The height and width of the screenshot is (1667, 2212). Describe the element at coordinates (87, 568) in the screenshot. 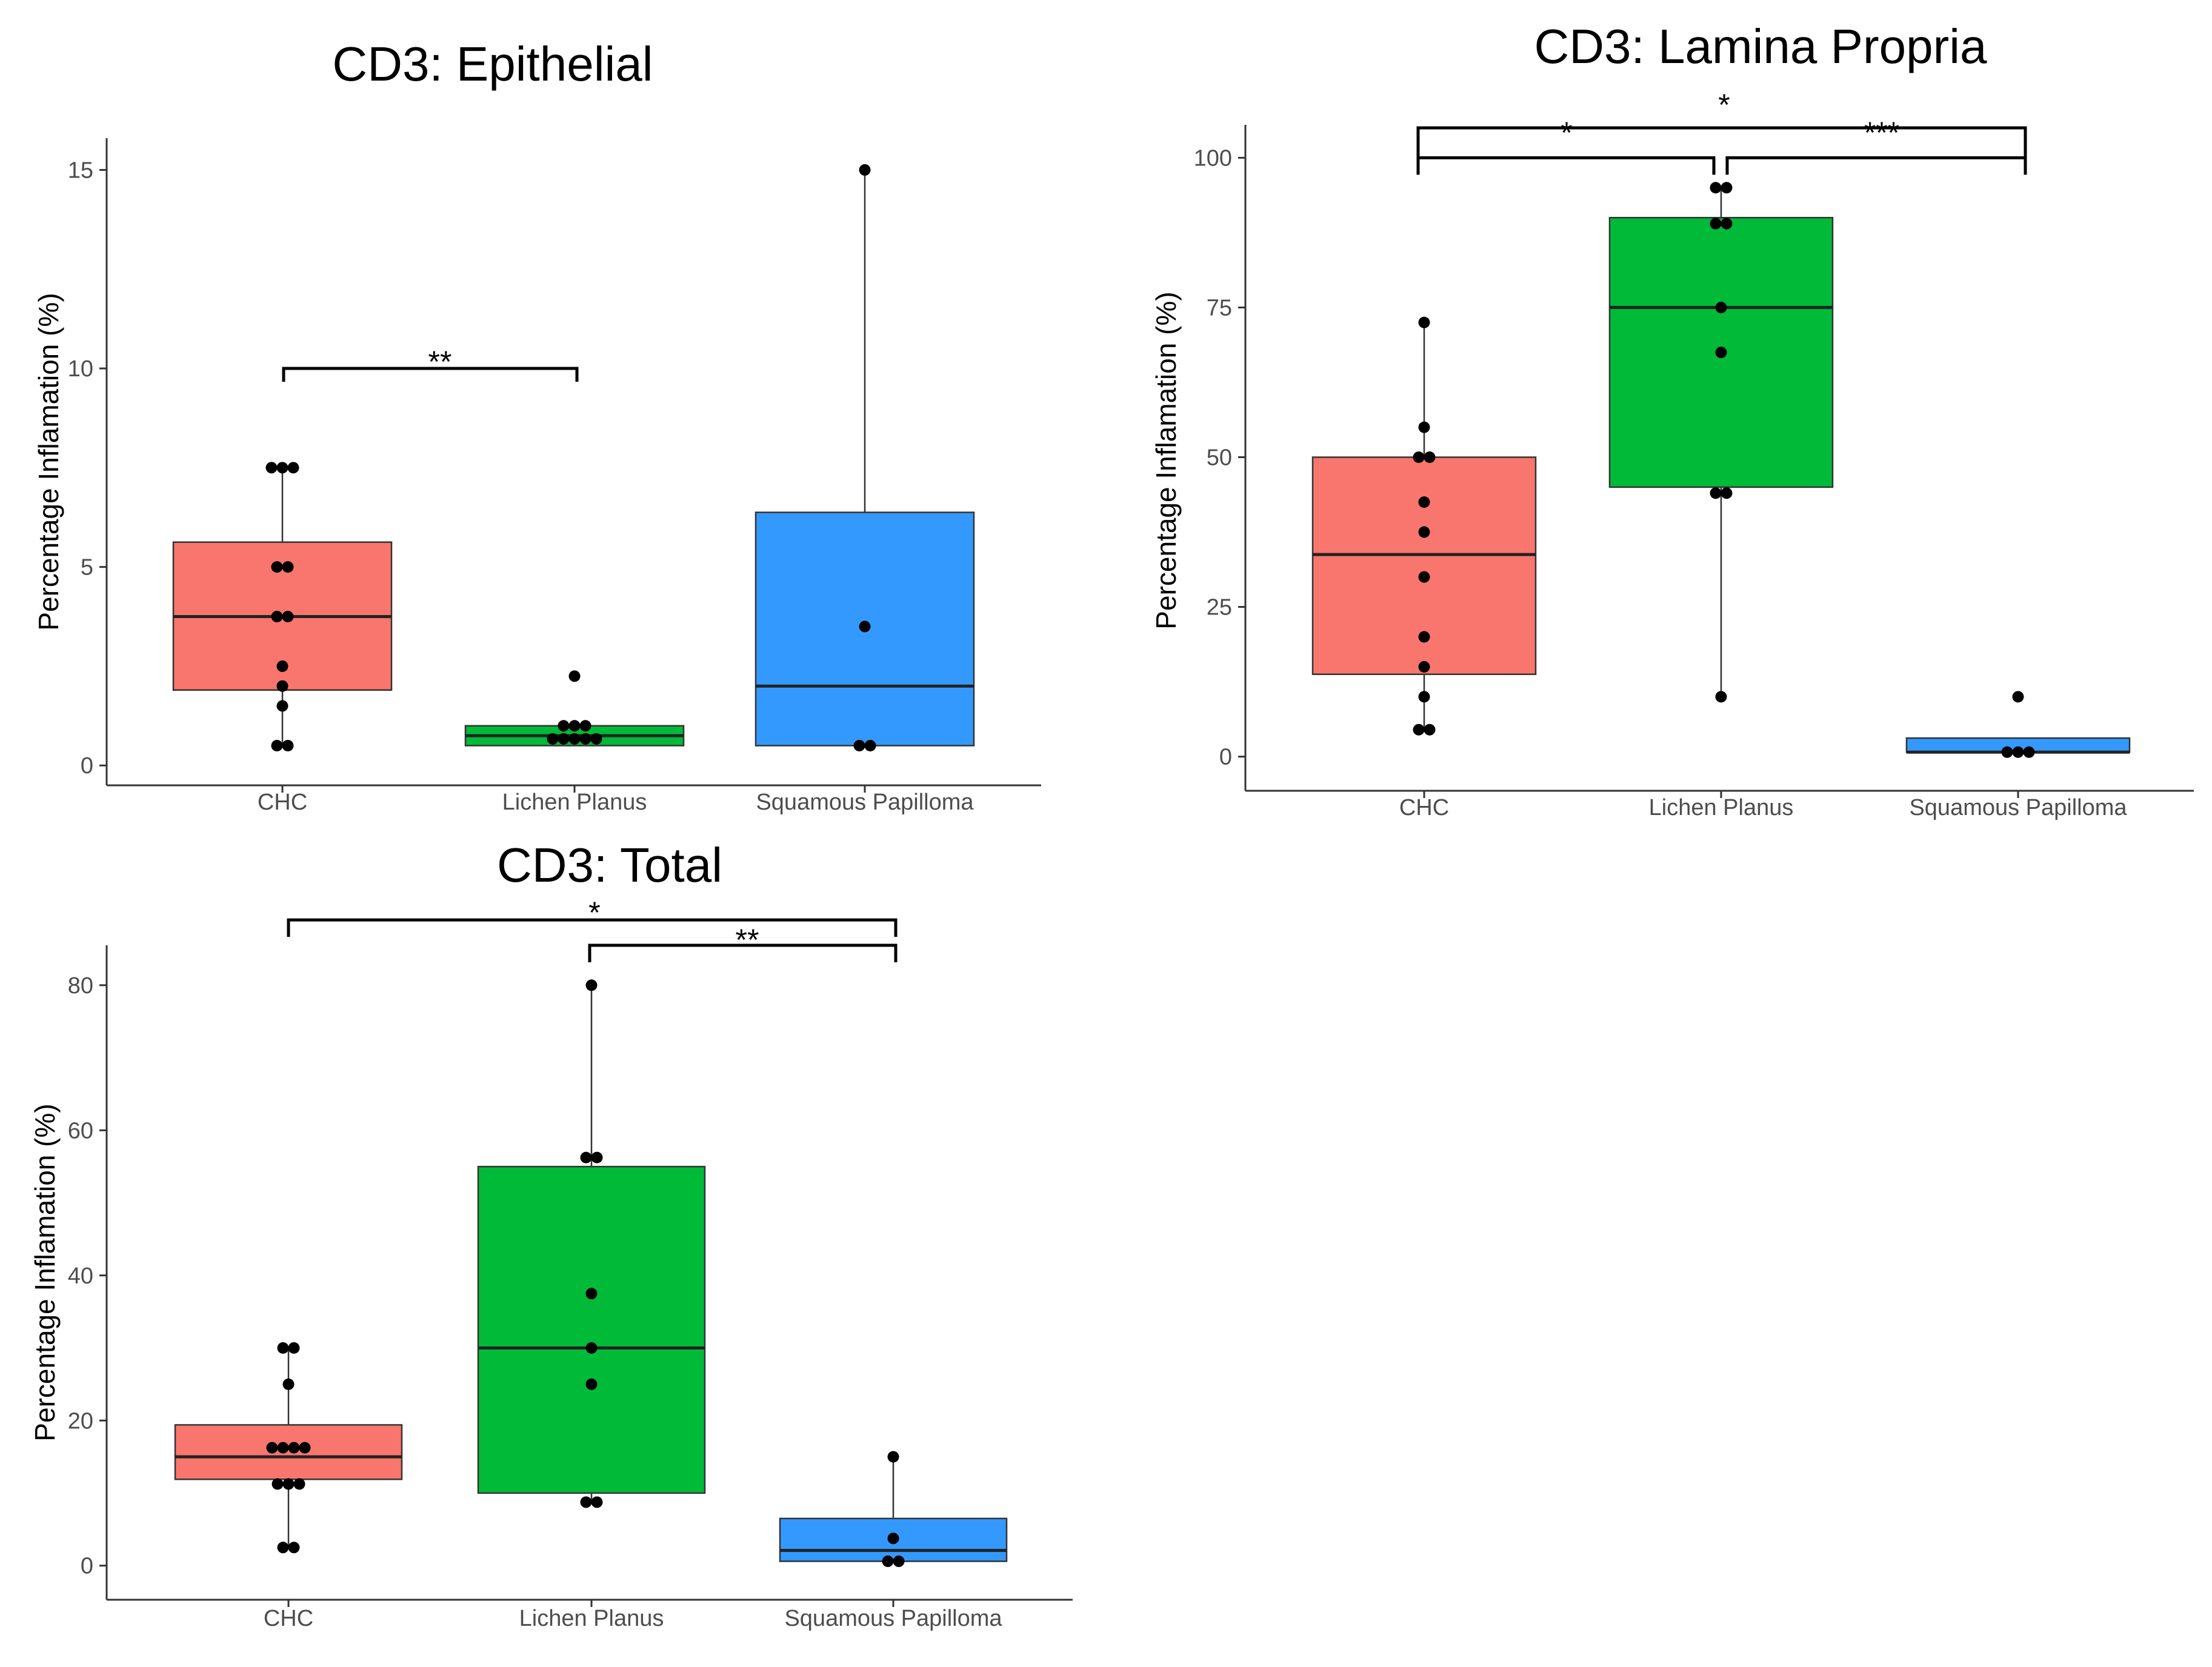

I see `y-tick-label: 5` at that location.